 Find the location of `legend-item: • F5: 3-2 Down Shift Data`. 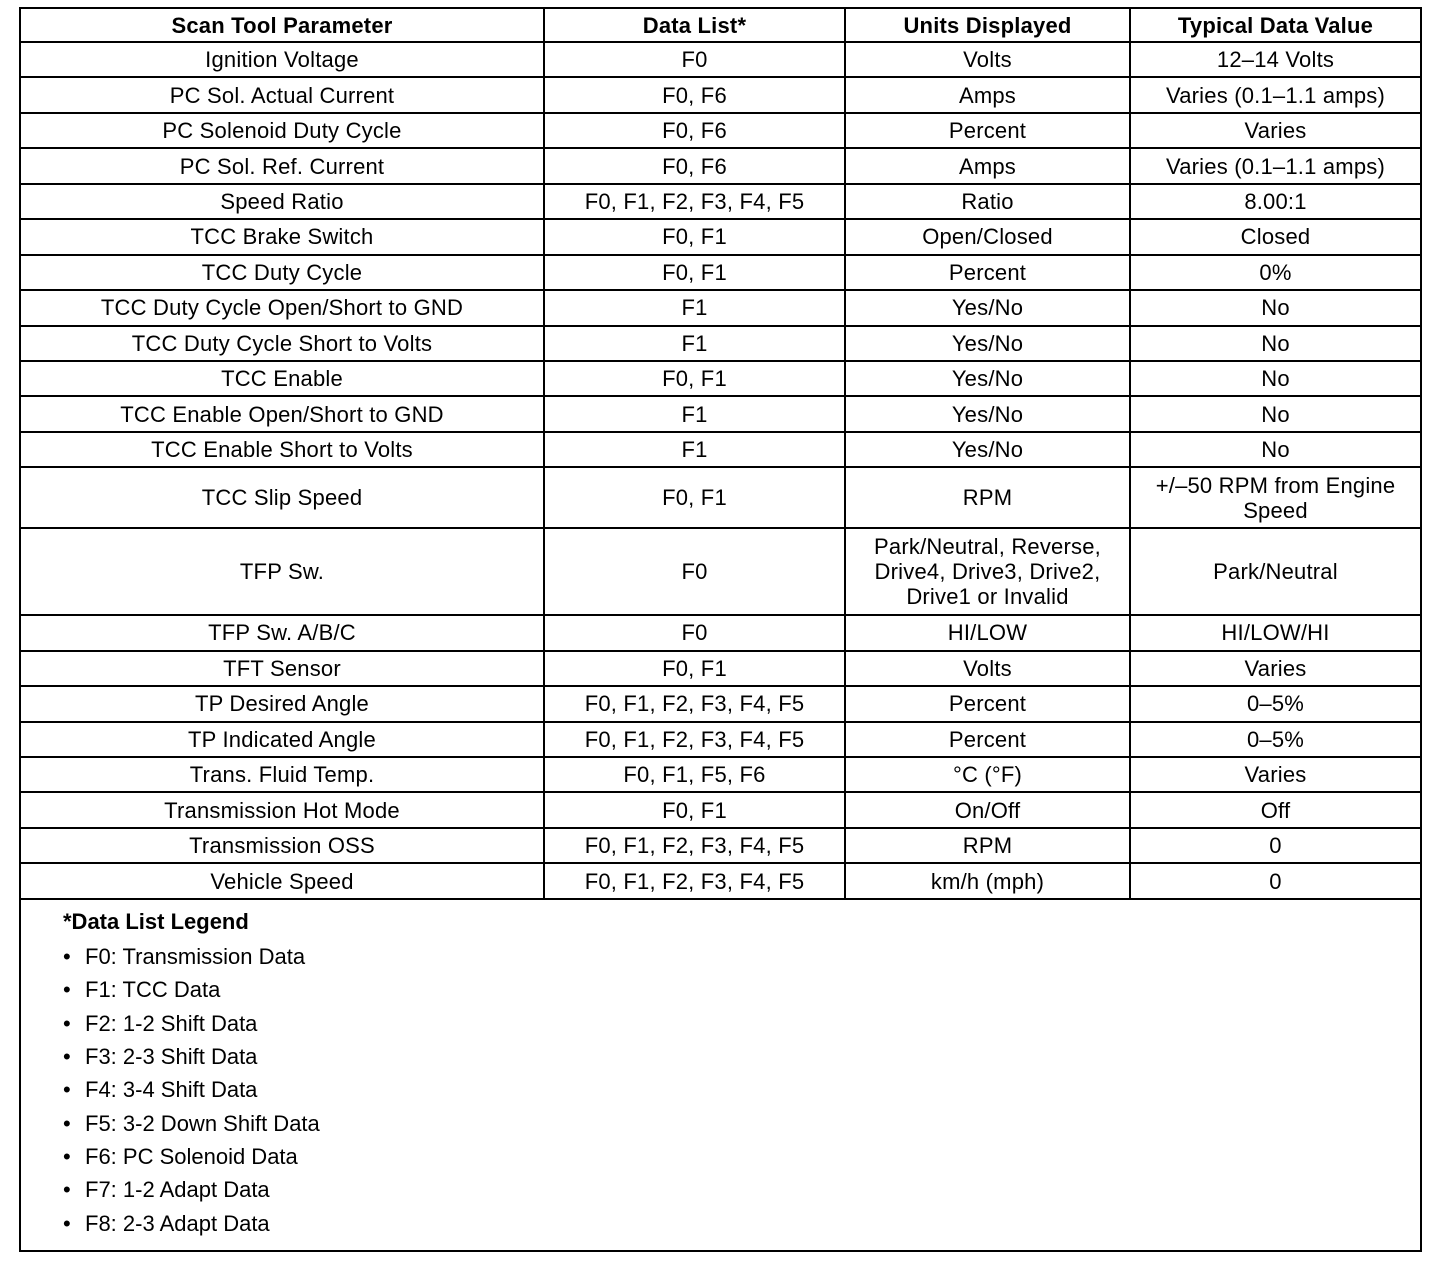

legend-item: • F5: 3-2 Down Shift Data is located at coordinates (741, 1123).